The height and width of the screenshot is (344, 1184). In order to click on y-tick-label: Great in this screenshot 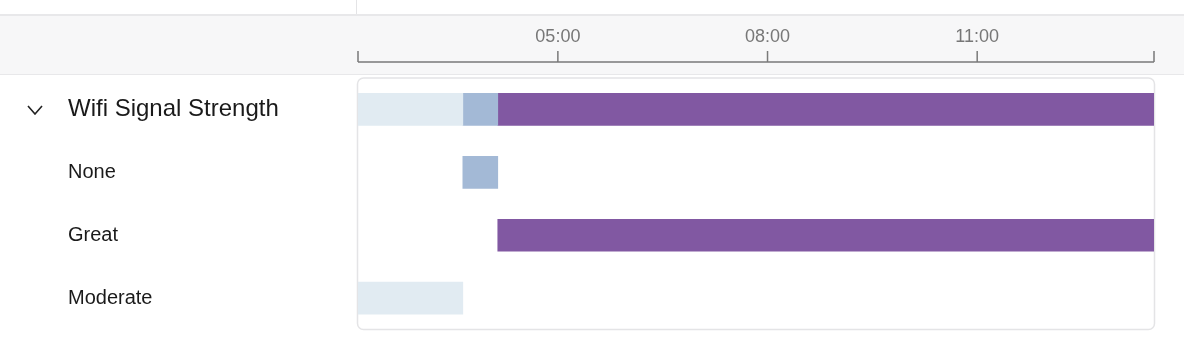, I will do `click(93, 233)`.